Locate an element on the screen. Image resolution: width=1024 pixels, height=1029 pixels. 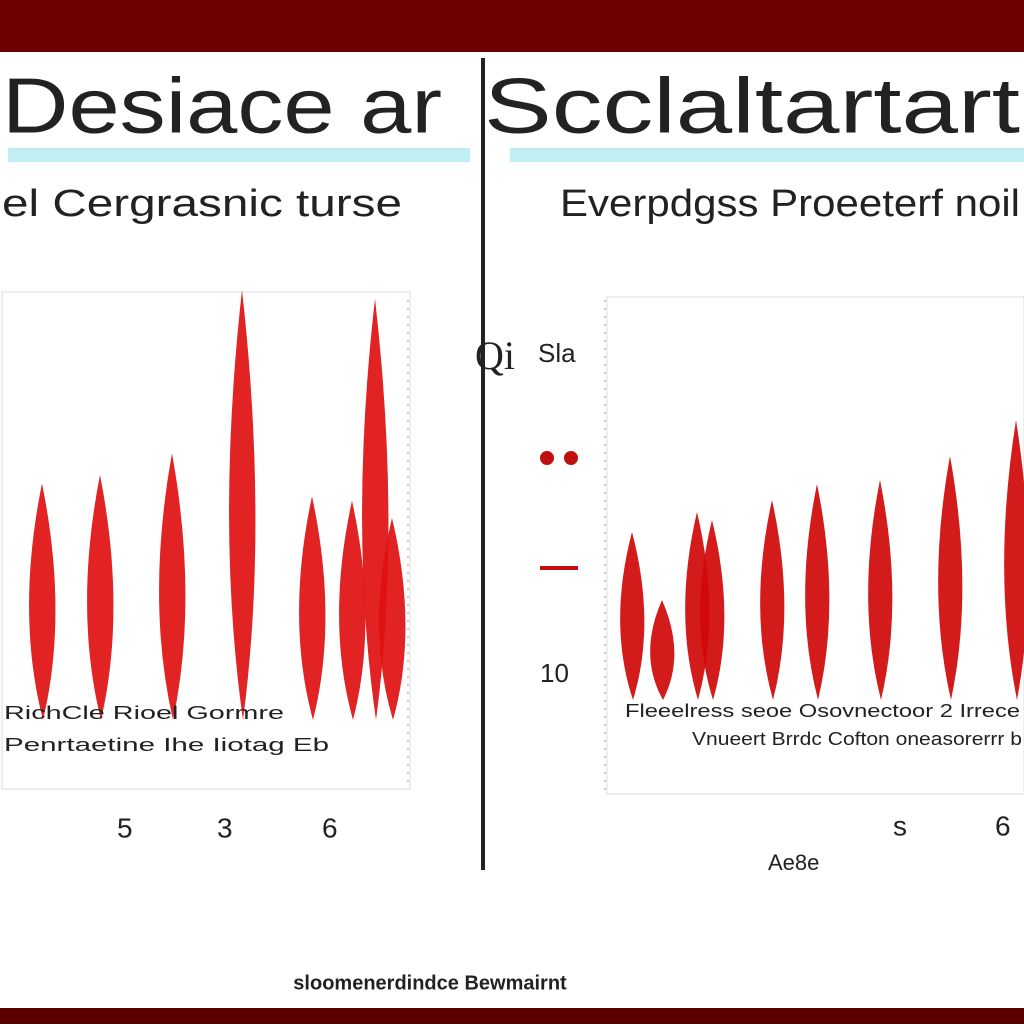
annotation: Penrtaetine Ihe Iiotag Eb is located at coordinates (166, 745).